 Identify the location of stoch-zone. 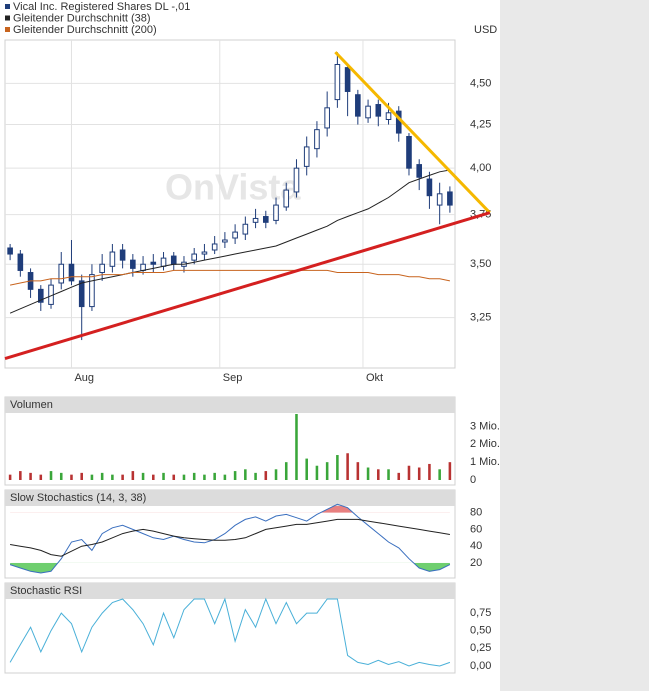
(337, 509).